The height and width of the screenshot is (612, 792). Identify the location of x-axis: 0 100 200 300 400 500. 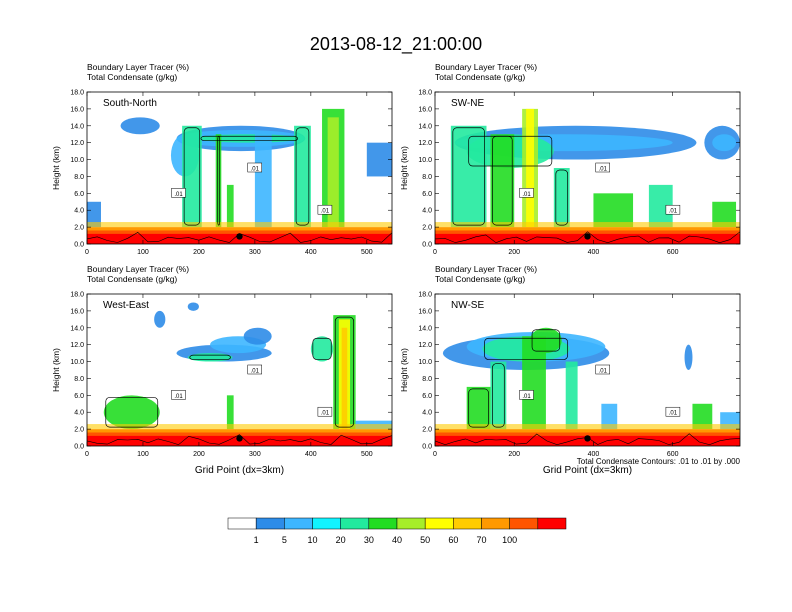
(229, 376).